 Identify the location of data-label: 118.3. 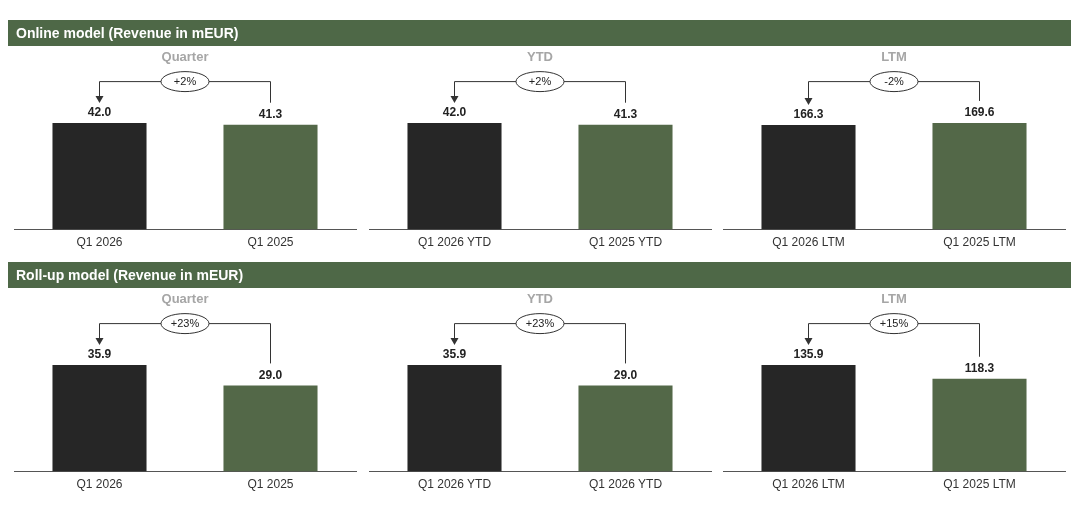
(979, 368).